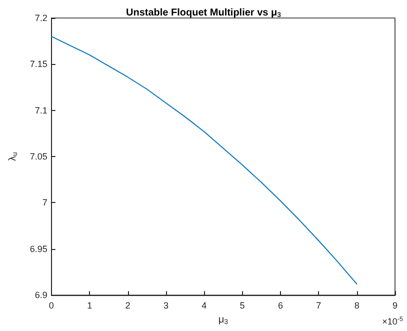 This screenshot has height=331, width=407. Describe the element at coordinates (39, 157) in the screenshot. I see `y-tick-label: 7.05` at that location.